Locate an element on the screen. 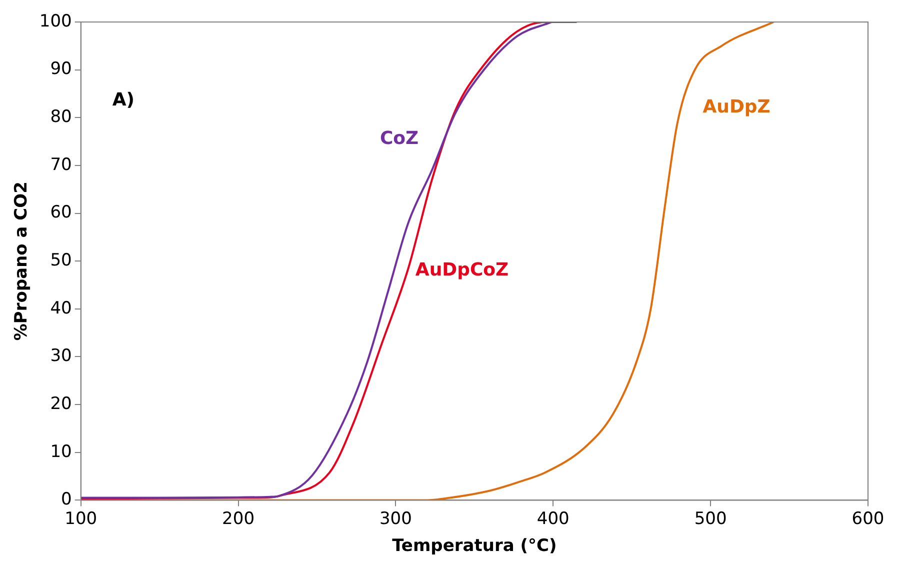 The image size is (898, 569). y-tick-label: 60 is located at coordinates (61, 212).